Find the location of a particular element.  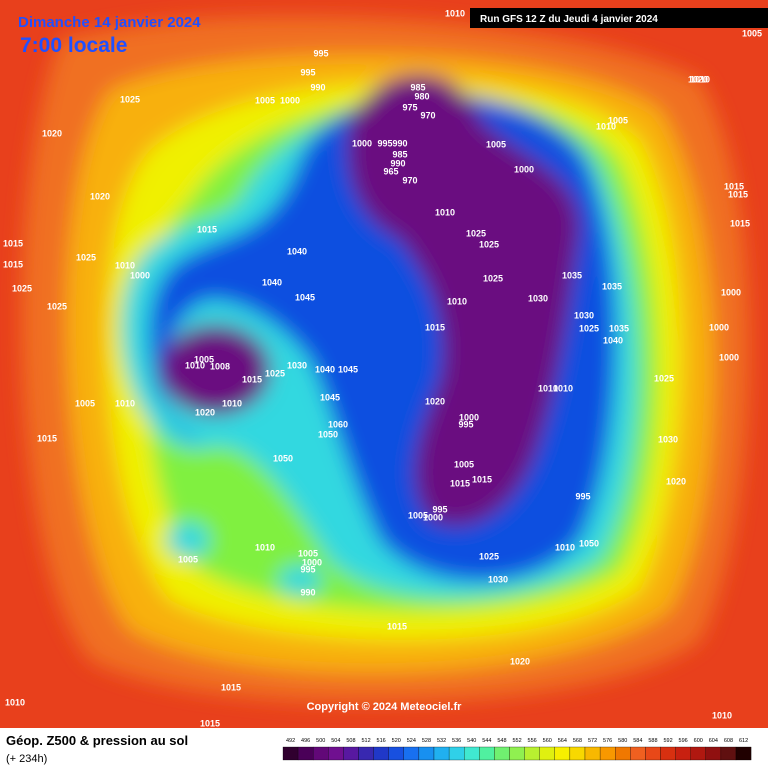

legend-lead: (+ 234h) is located at coordinates (26, 759).